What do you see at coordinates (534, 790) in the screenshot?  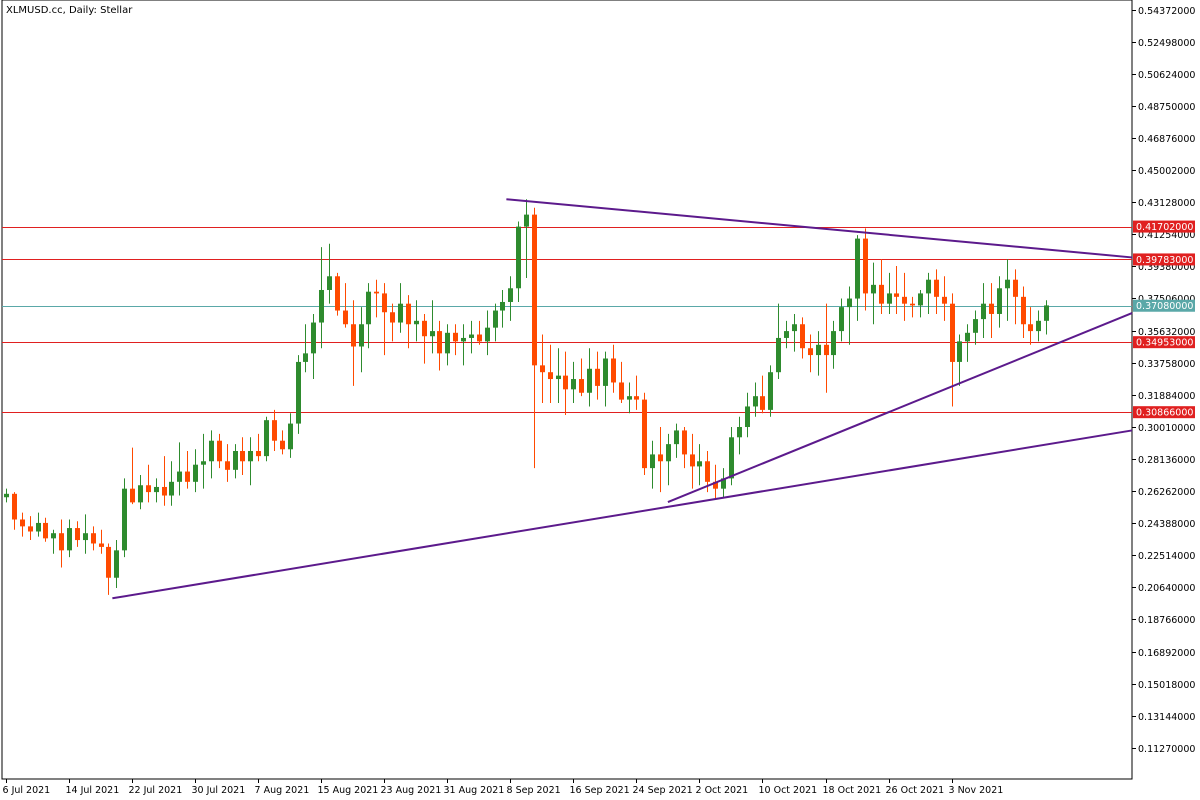 I see `x-tick-label: 8 Sep 2021` at bounding box center [534, 790].